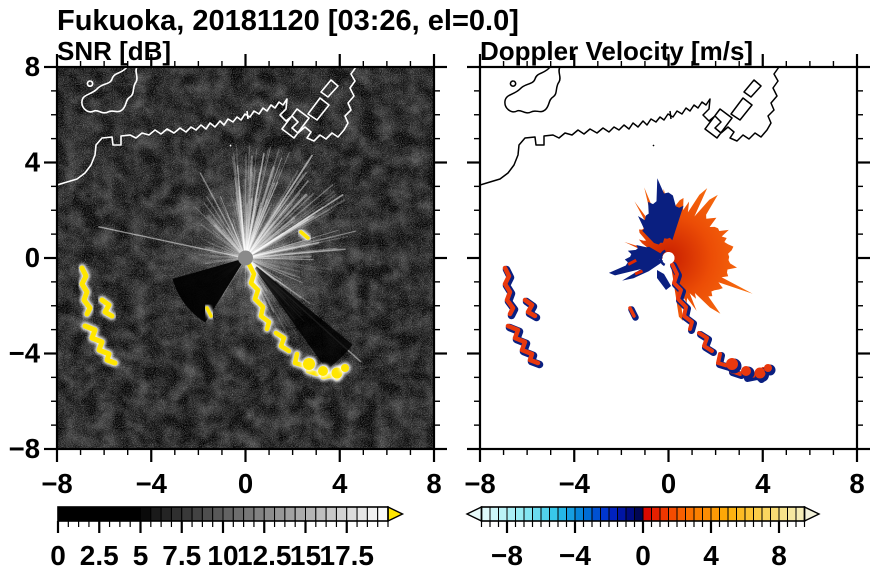 The width and height of the screenshot is (870, 570). Describe the element at coordinates (181, 555) in the screenshot. I see `colorbar-tick-label: 7.5` at that location.